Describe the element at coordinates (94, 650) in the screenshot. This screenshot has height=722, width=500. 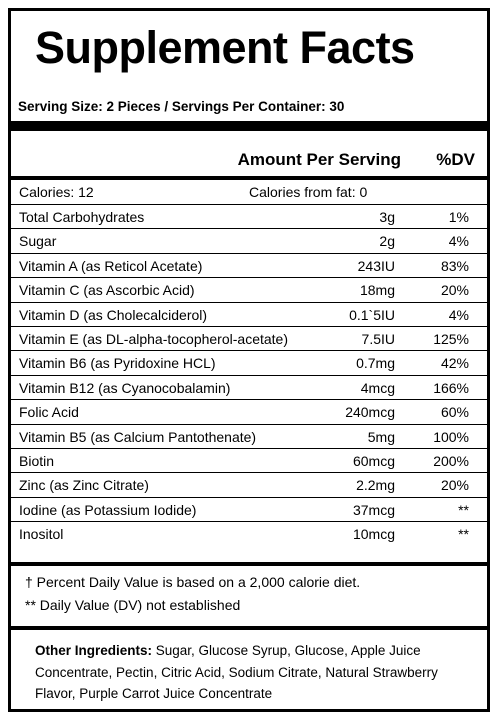
I see `ingredients-label: Other Ingredients:` at that location.